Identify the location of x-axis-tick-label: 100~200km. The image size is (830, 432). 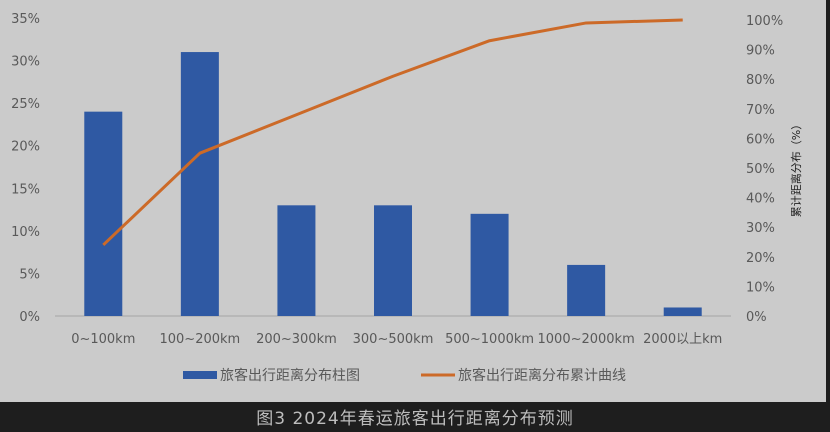
(199, 339).